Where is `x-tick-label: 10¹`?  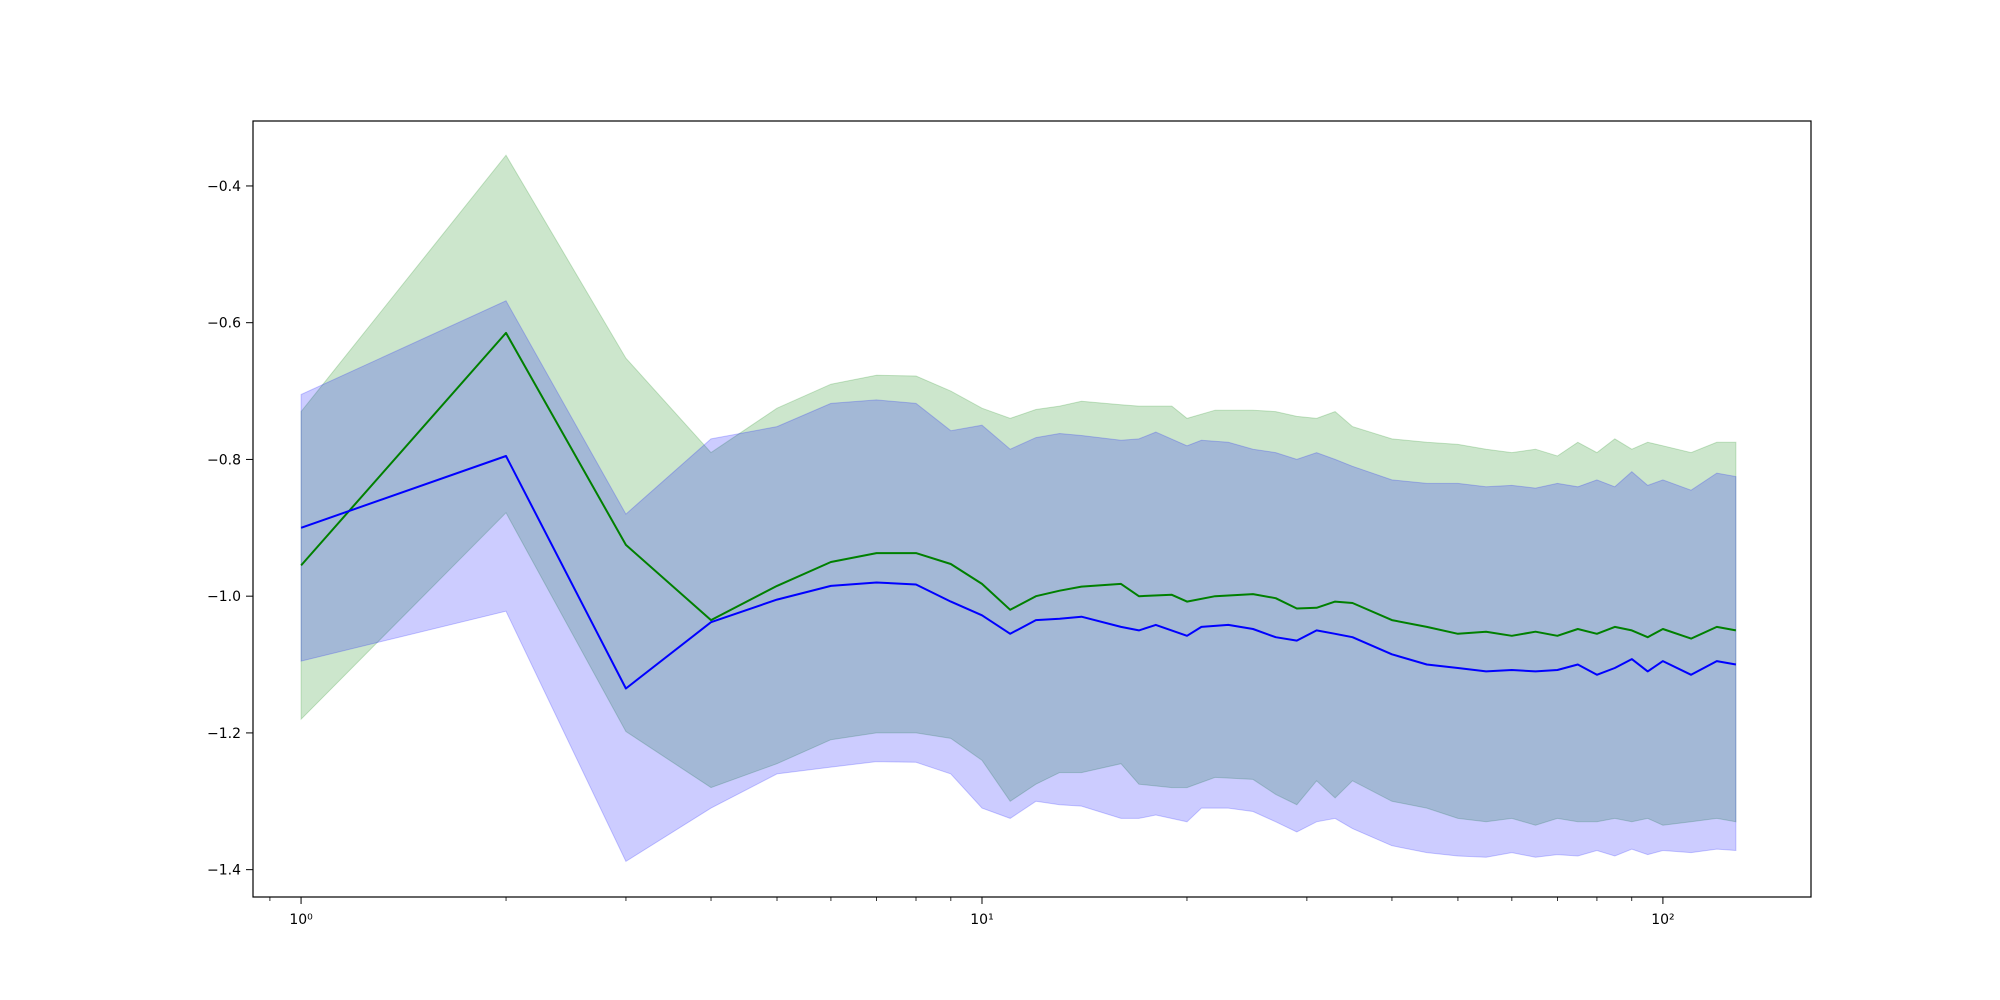 x-tick-label: 10¹ is located at coordinates (981, 920).